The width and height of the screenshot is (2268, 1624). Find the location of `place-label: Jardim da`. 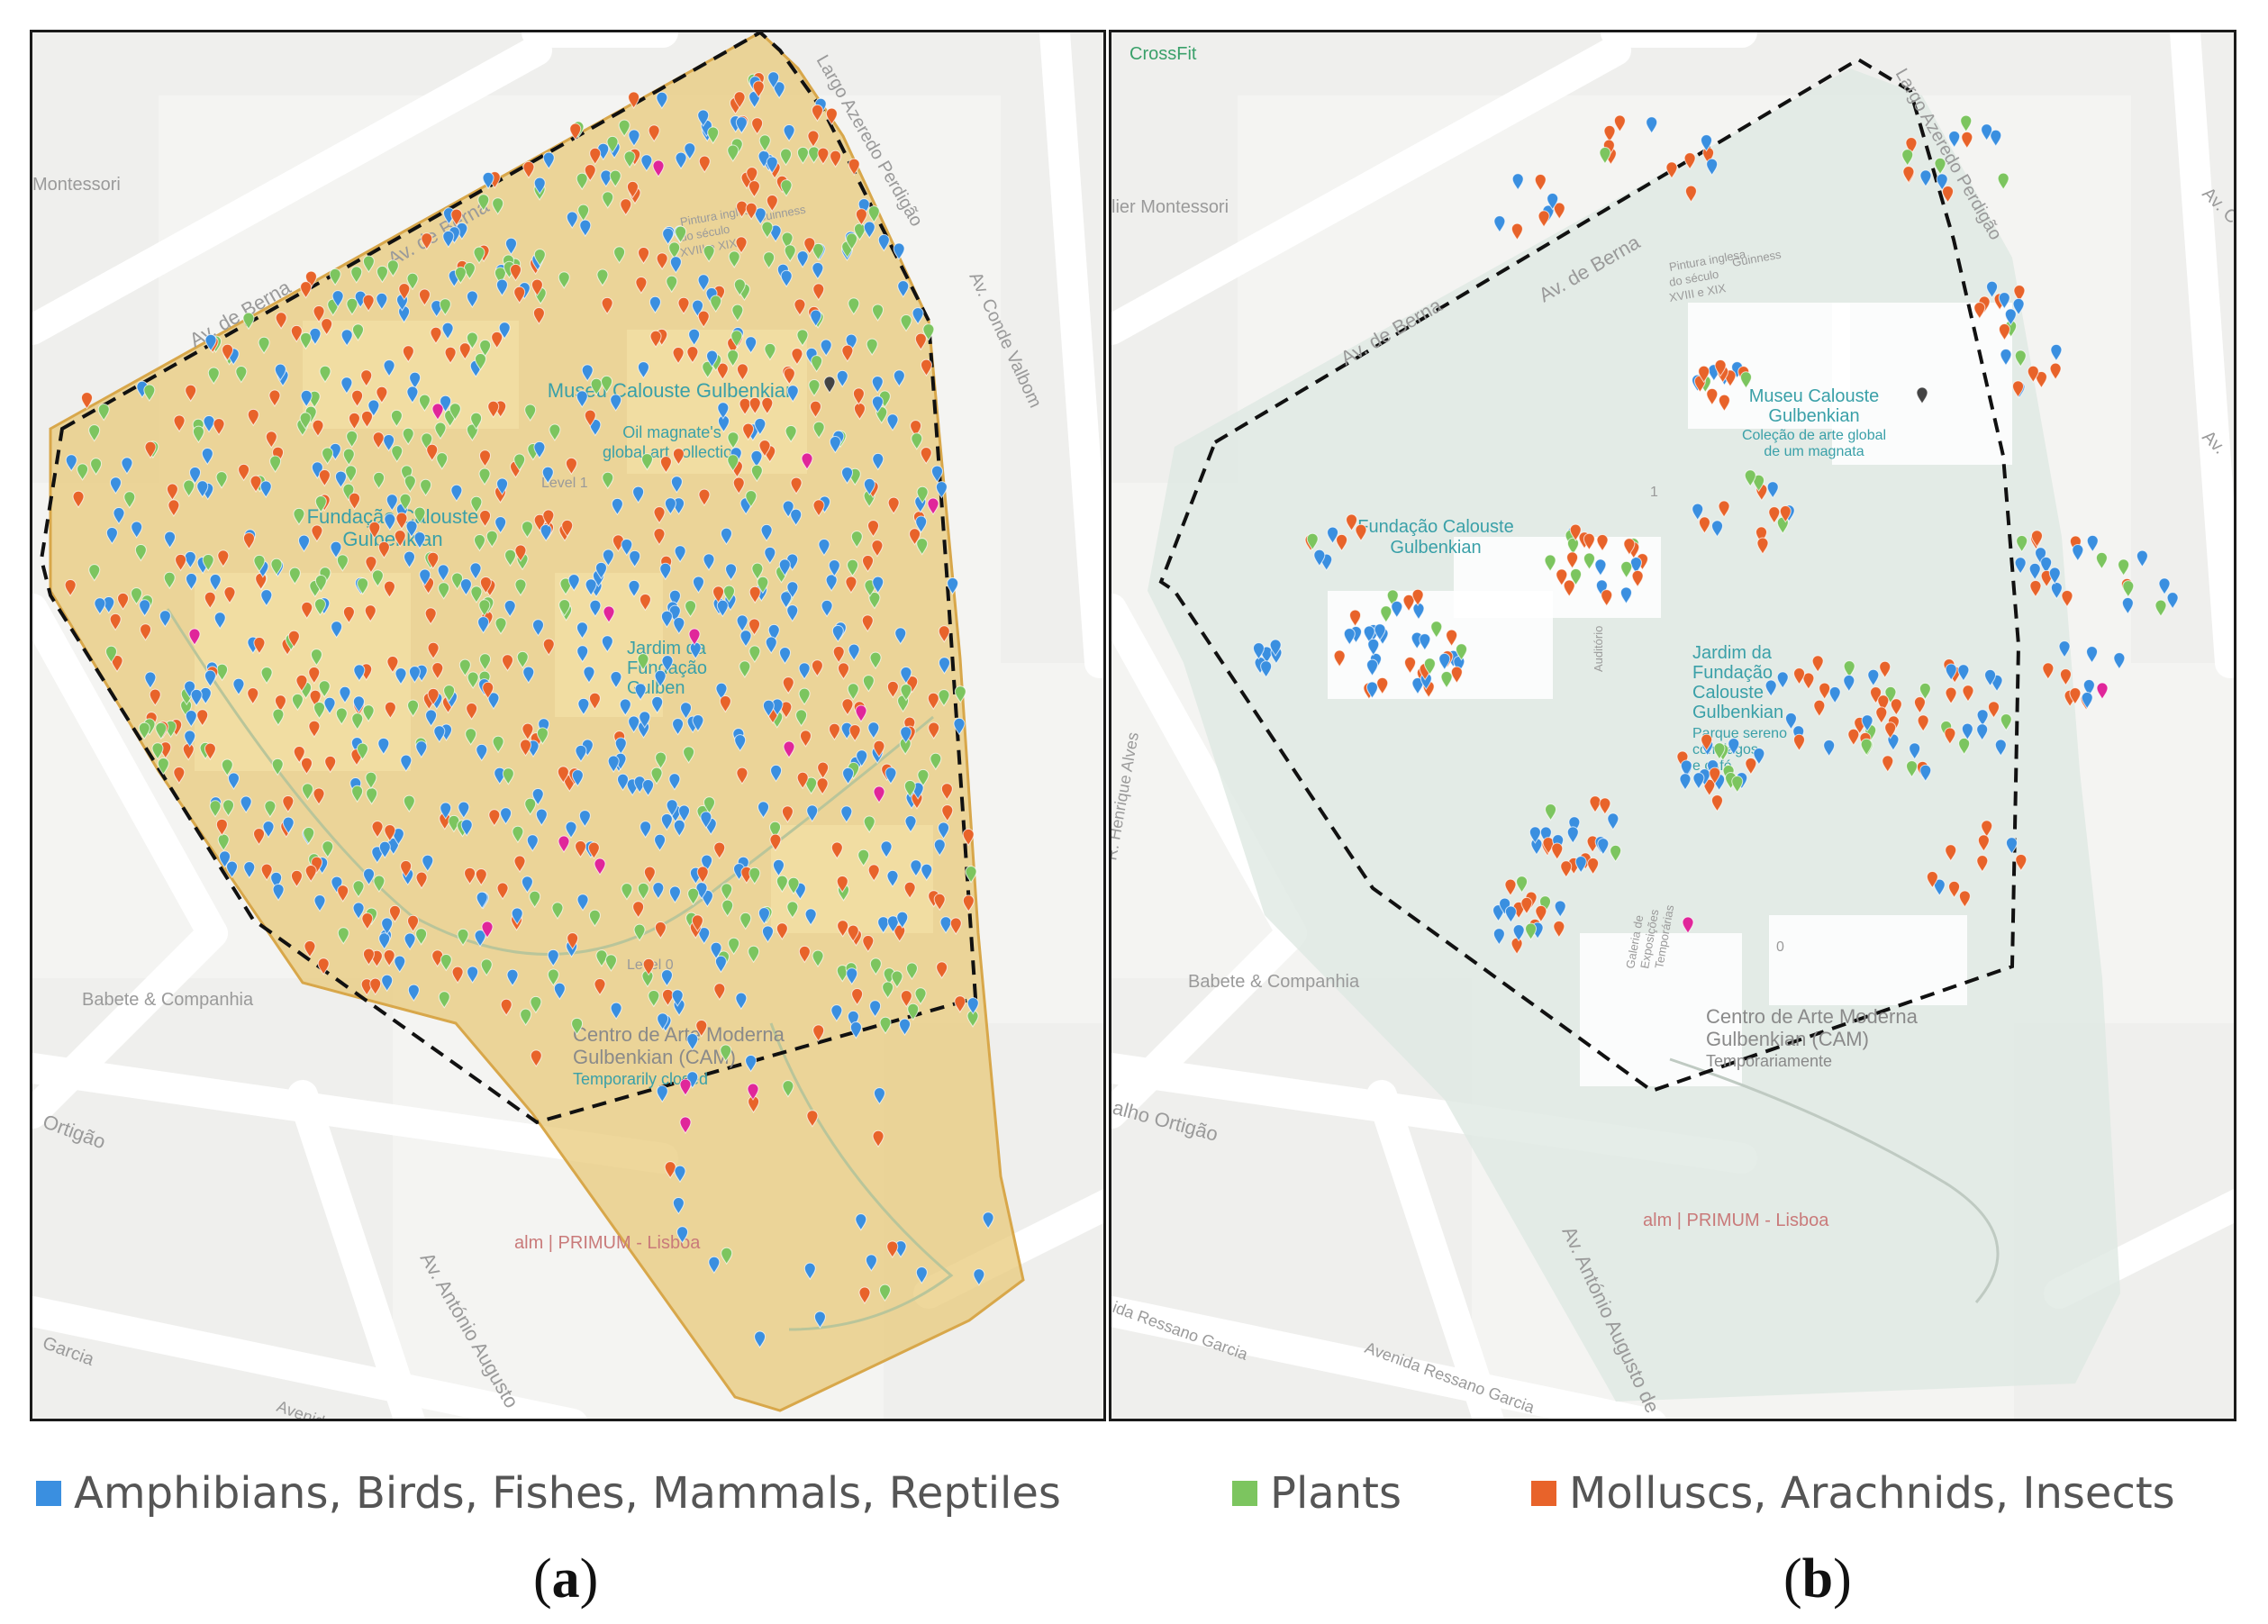

place-label: Jardim da is located at coordinates (1732, 653).